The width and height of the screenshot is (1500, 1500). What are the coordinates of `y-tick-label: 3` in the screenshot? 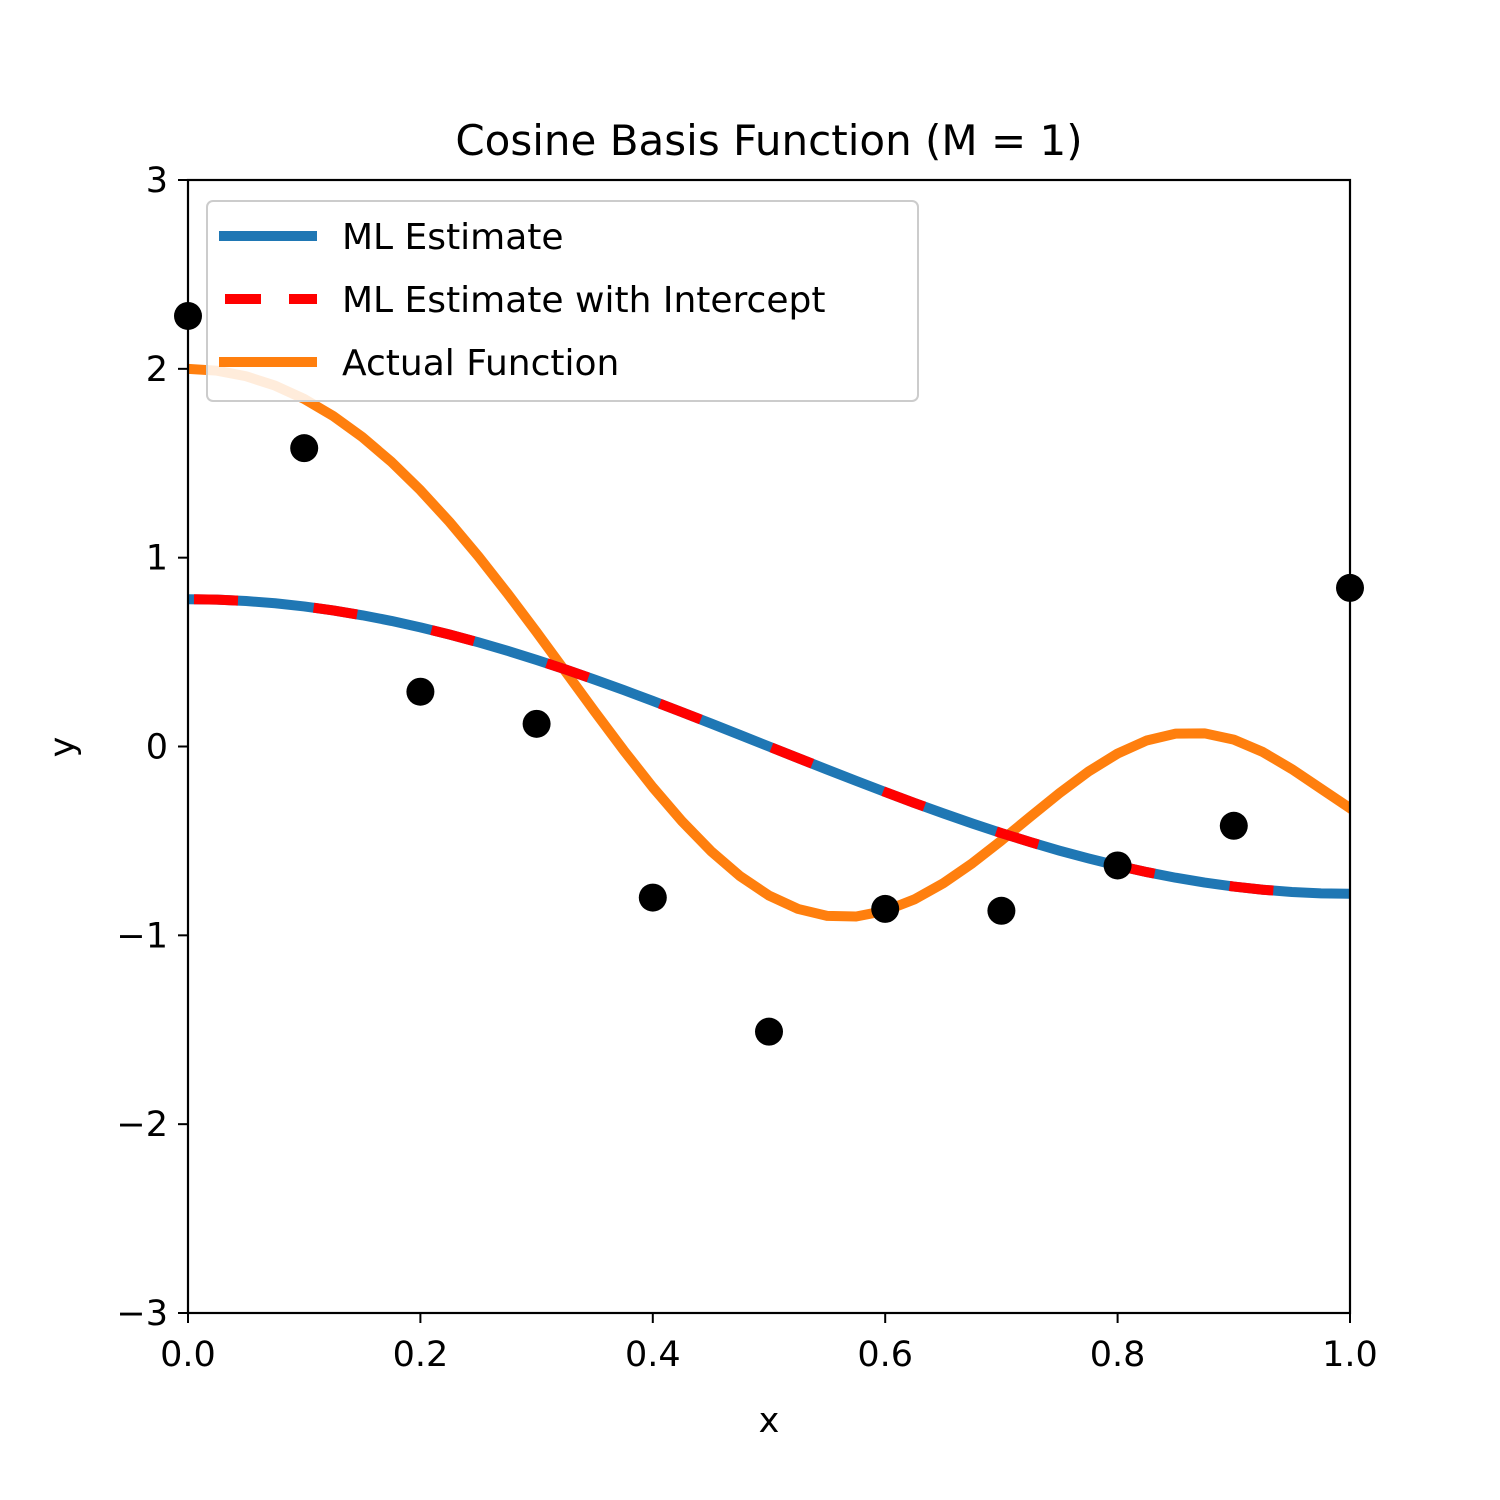 It's located at (157, 181).